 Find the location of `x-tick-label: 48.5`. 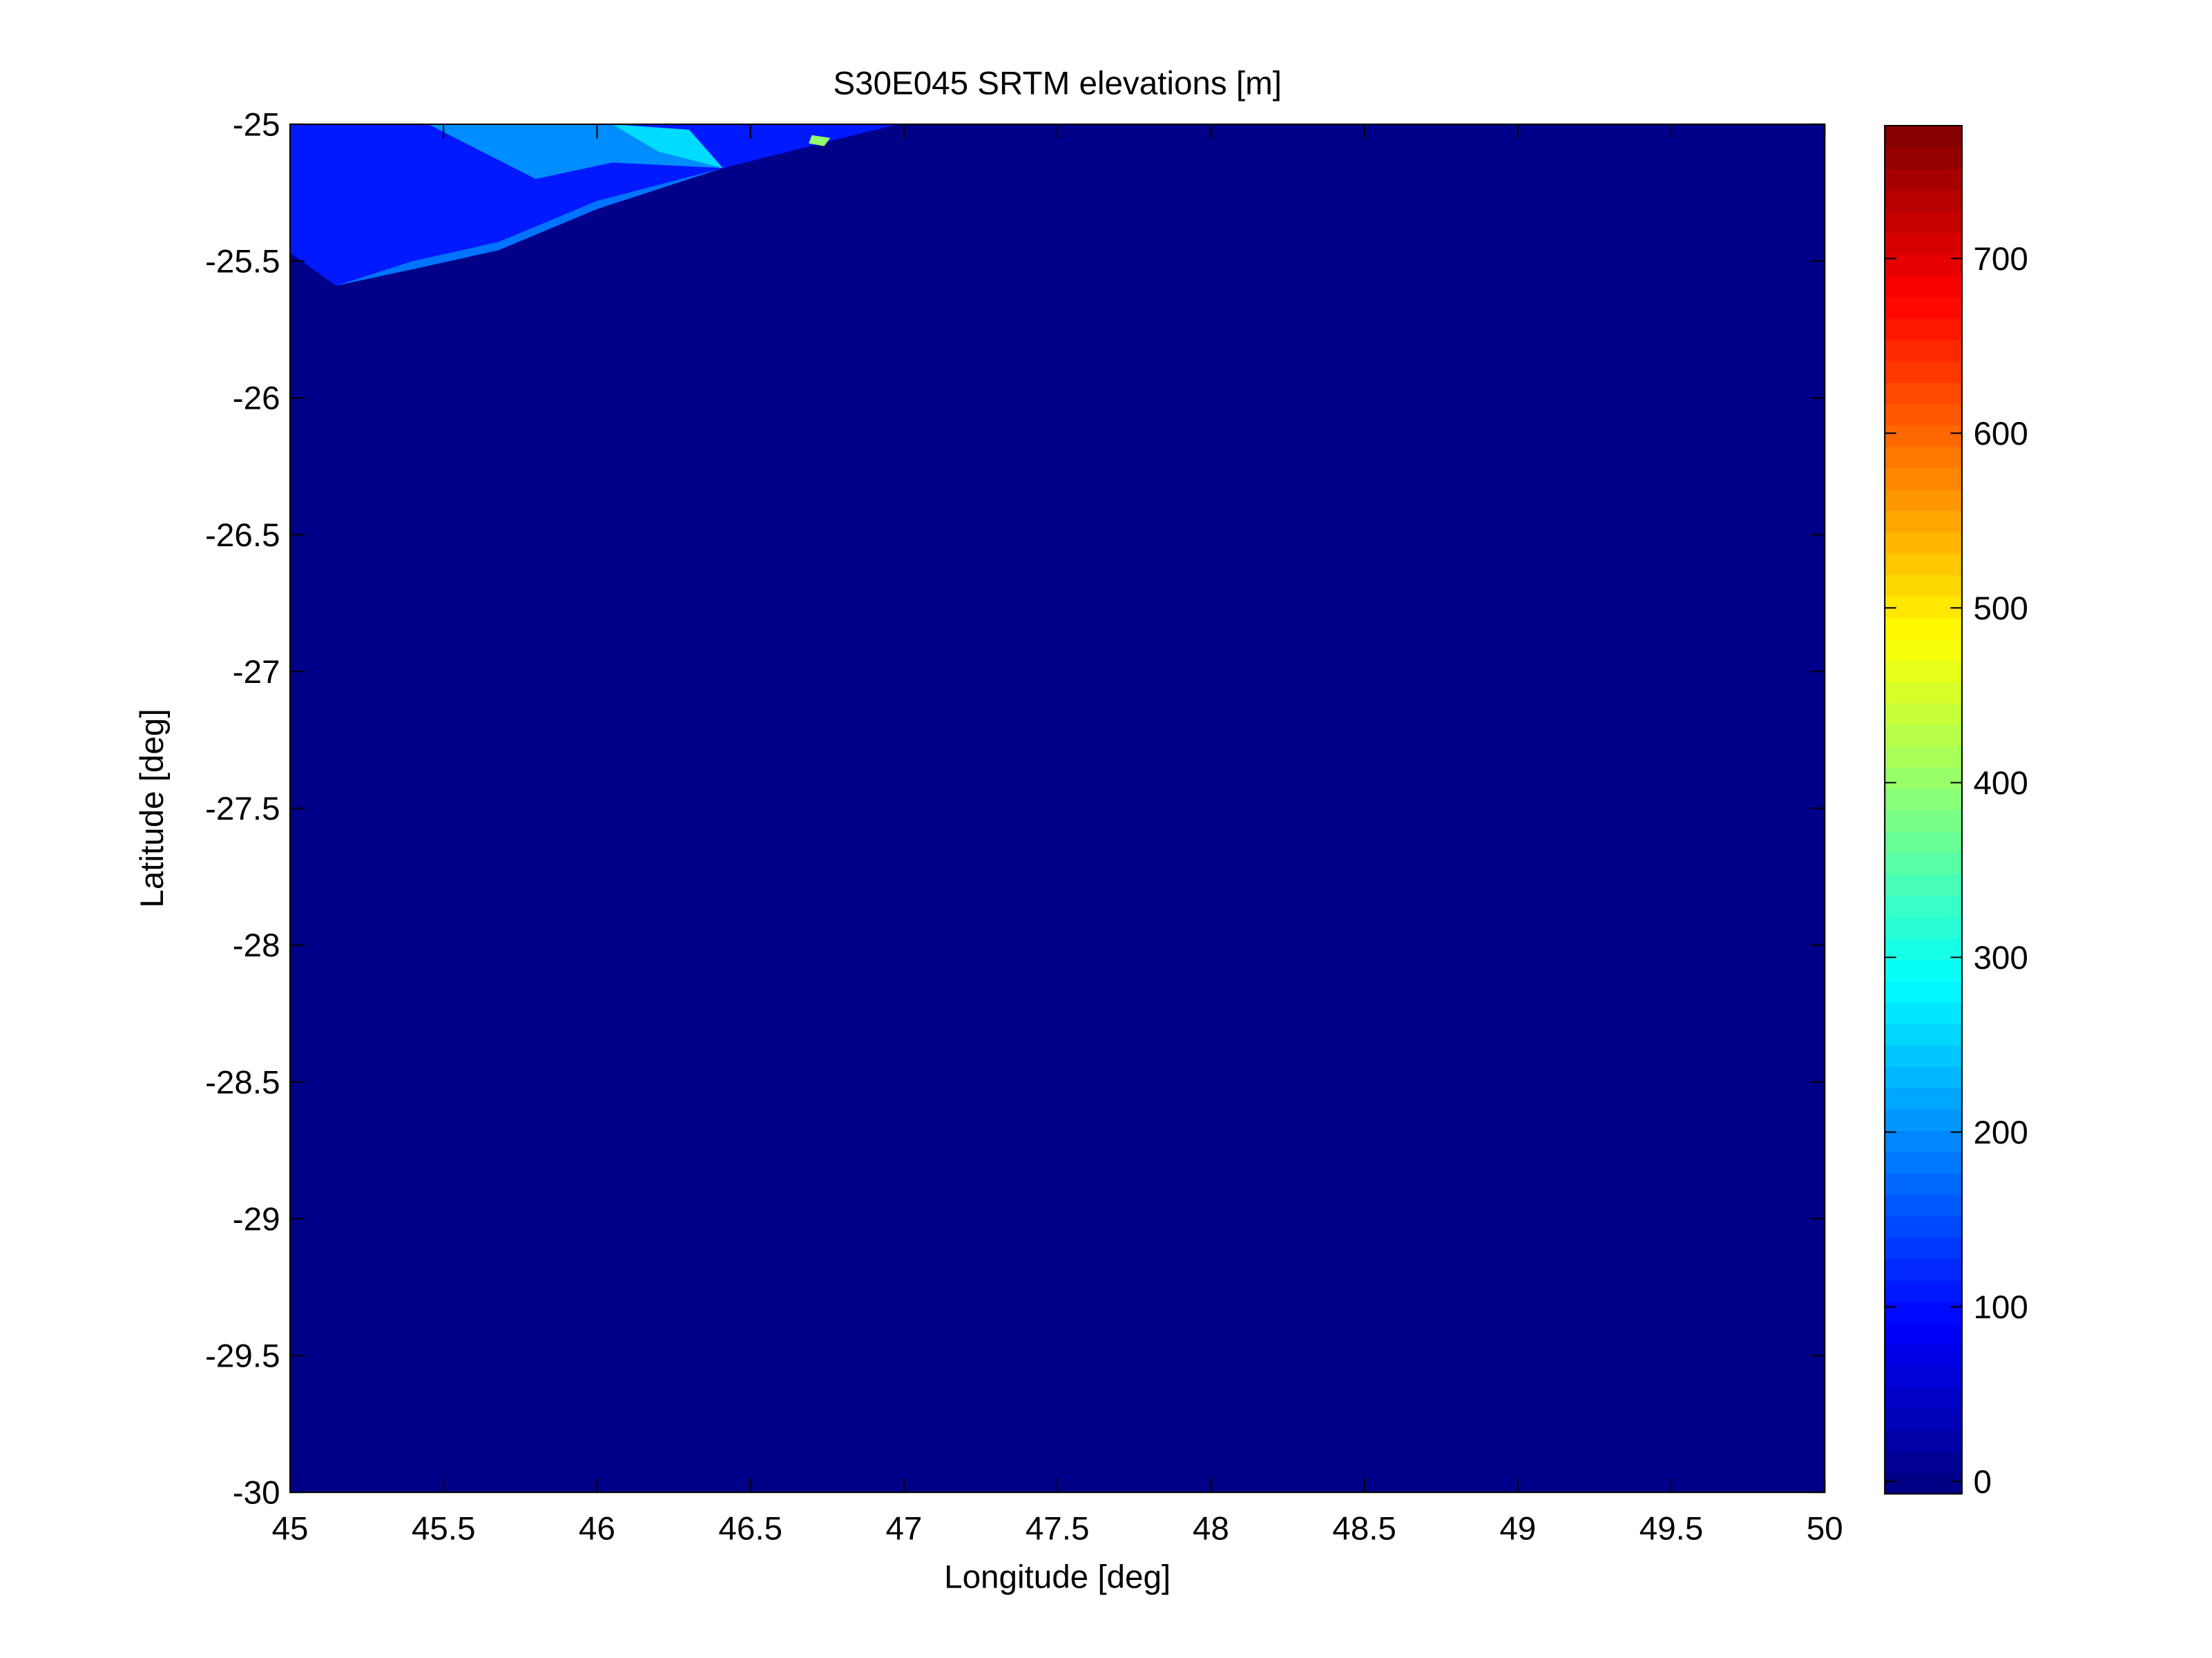

x-tick-label: 48.5 is located at coordinates (1364, 1528).